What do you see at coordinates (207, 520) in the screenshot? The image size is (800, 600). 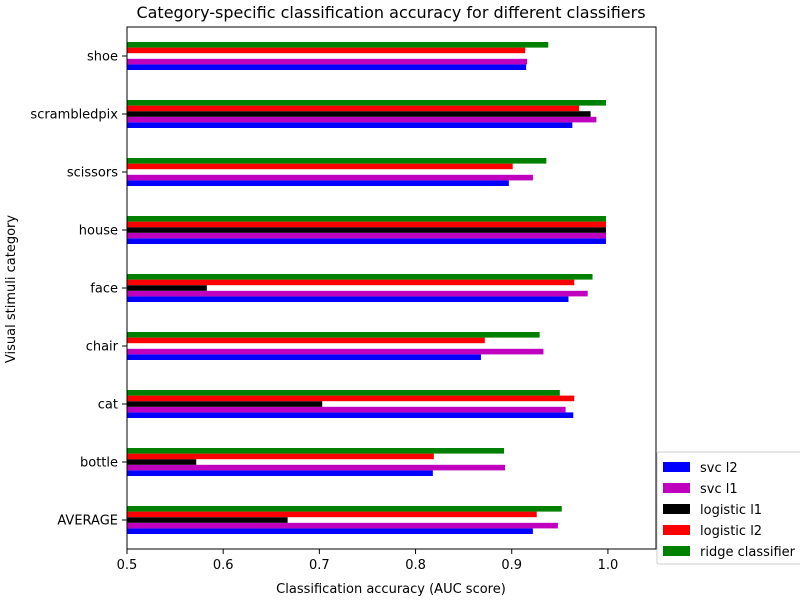 I see `bar-logistic-l1-average` at bounding box center [207, 520].